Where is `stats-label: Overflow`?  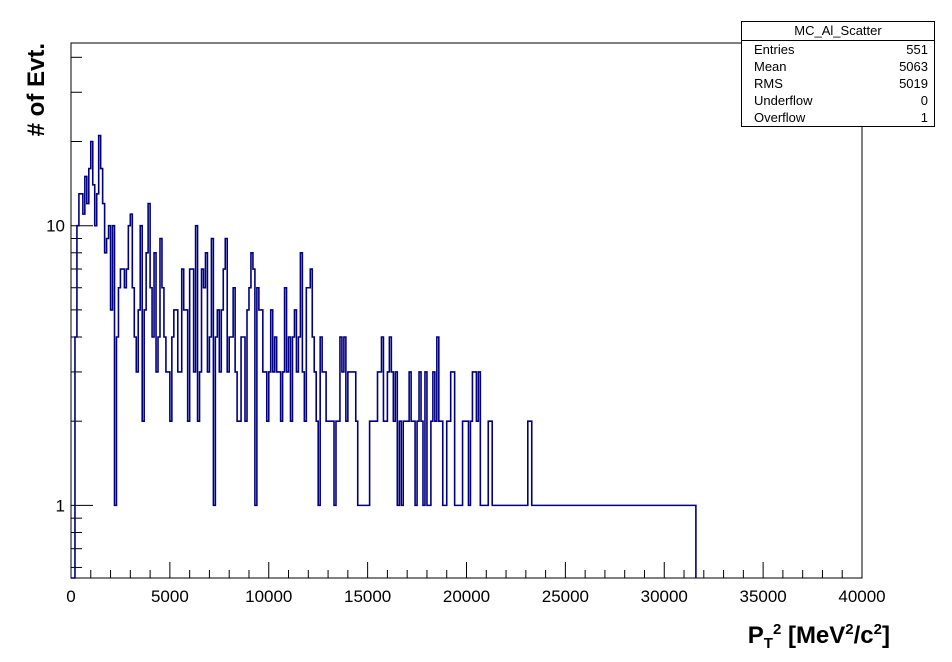
stats-label: Overflow is located at coordinates (780, 117).